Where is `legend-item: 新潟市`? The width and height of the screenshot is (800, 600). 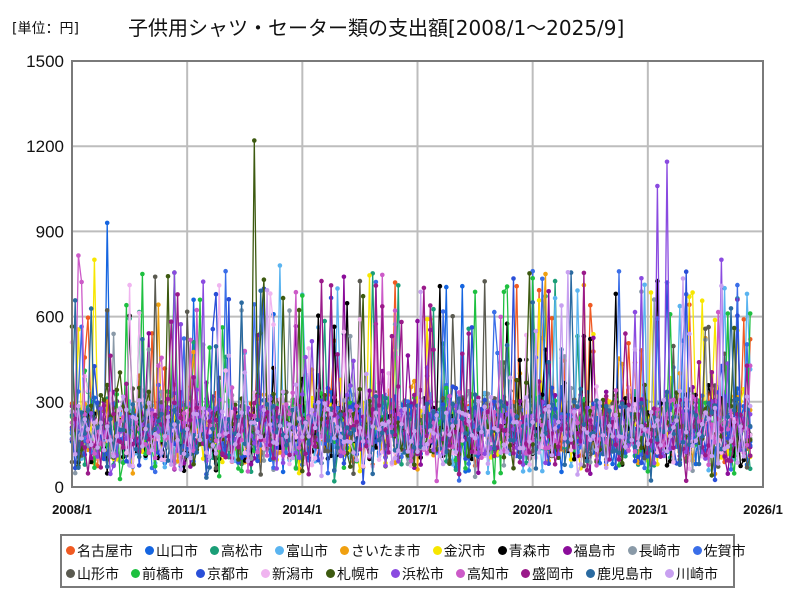 legend-item: 新潟市 is located at coordinates (287, 574).